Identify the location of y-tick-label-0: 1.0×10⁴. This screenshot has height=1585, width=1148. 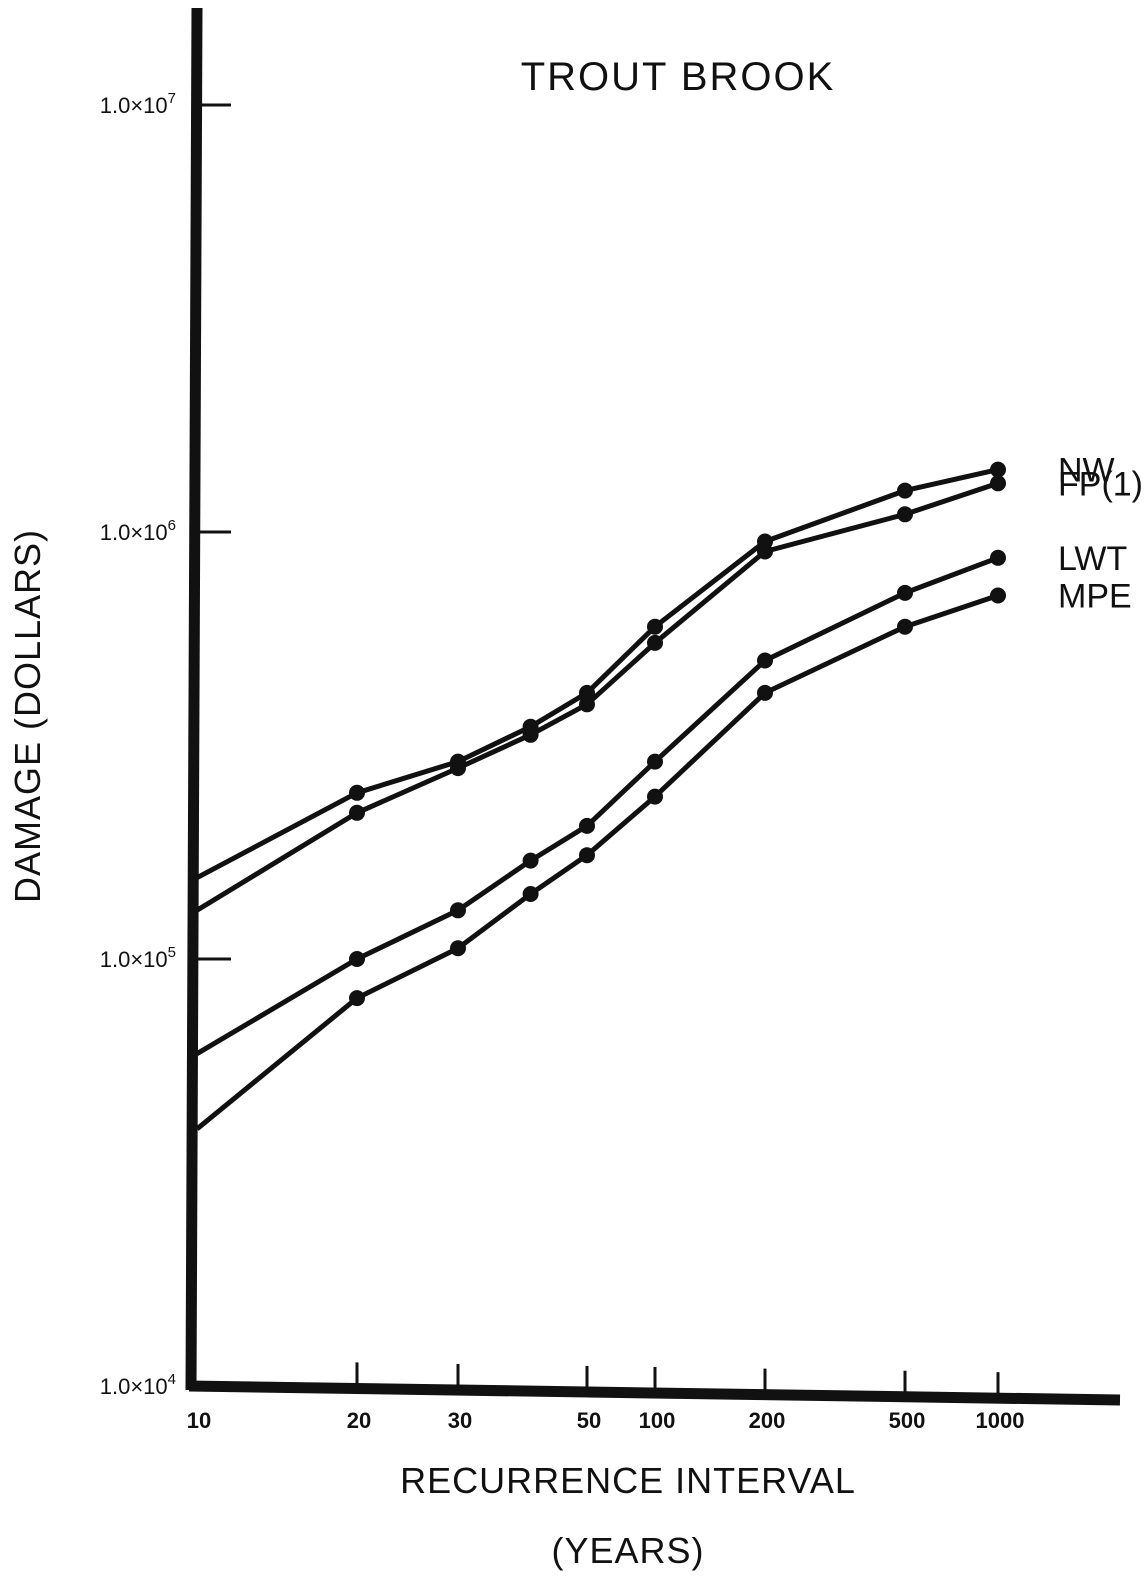
(138, 1385).